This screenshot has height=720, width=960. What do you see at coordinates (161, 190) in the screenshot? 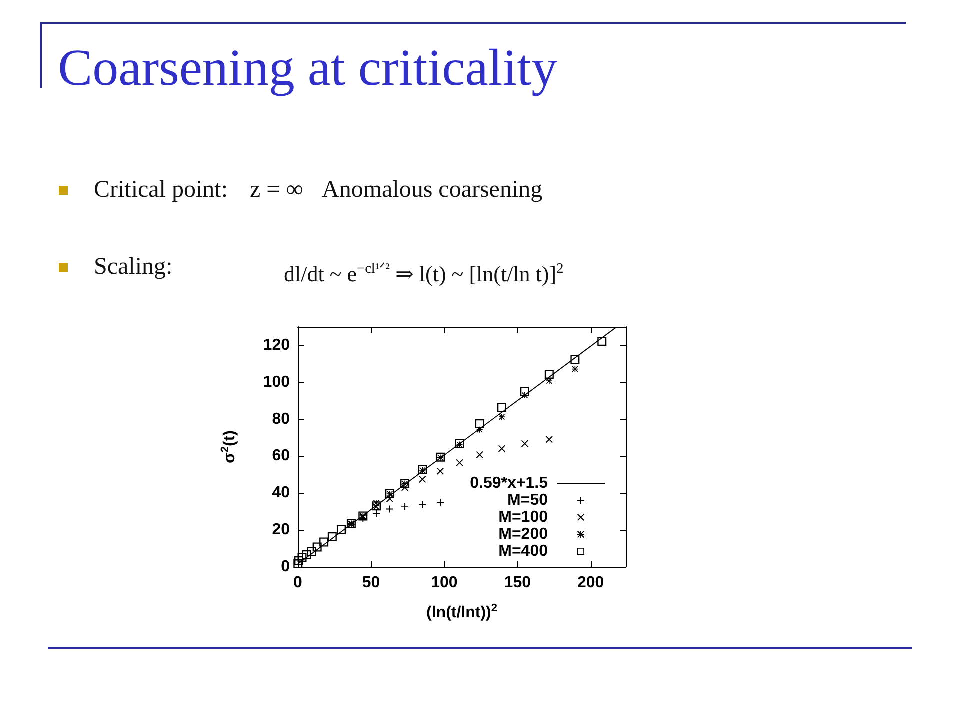
I see `text: Critical point:` at bounding box center [161, 190].